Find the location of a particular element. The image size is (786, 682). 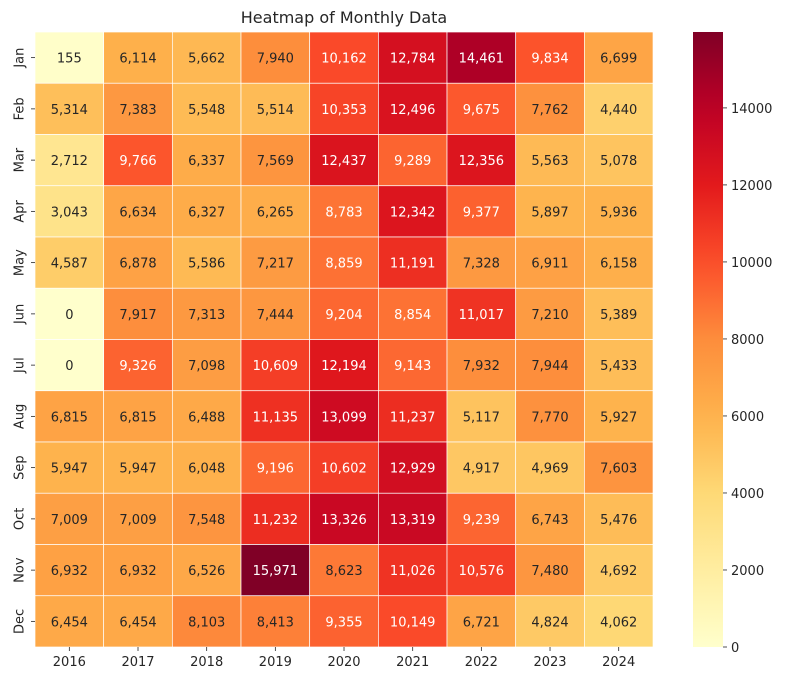

cell-value-label: 6,158 is located at coordinates (618, 264).